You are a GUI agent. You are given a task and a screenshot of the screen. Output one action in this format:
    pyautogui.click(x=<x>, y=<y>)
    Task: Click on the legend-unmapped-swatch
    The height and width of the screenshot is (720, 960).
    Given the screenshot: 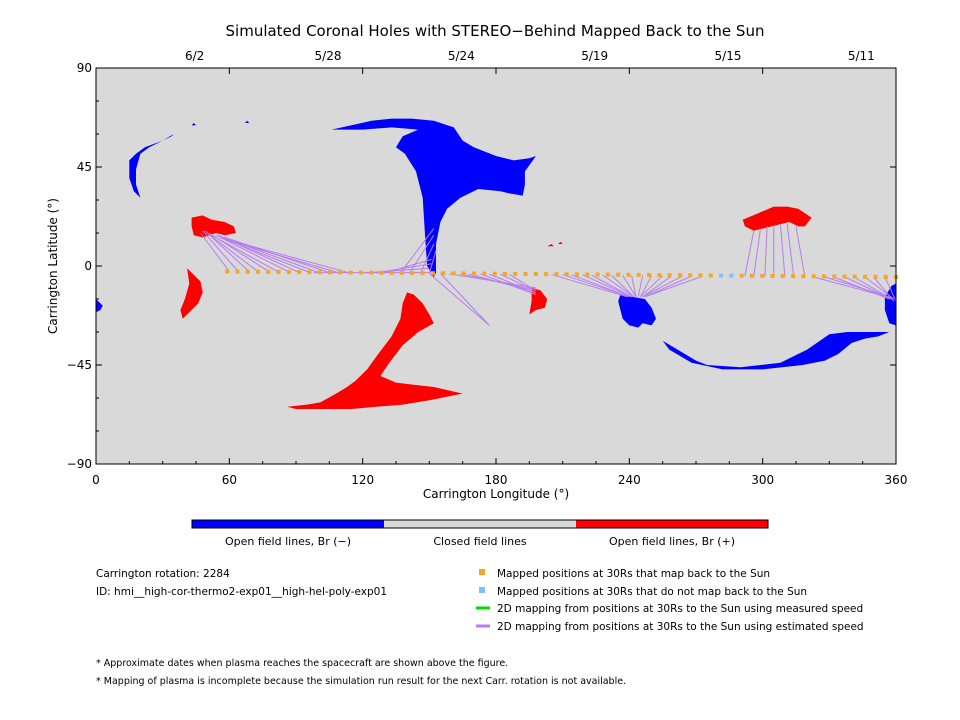 What is the action you would take?
    pyautogui.click(x=482, y=590)
    